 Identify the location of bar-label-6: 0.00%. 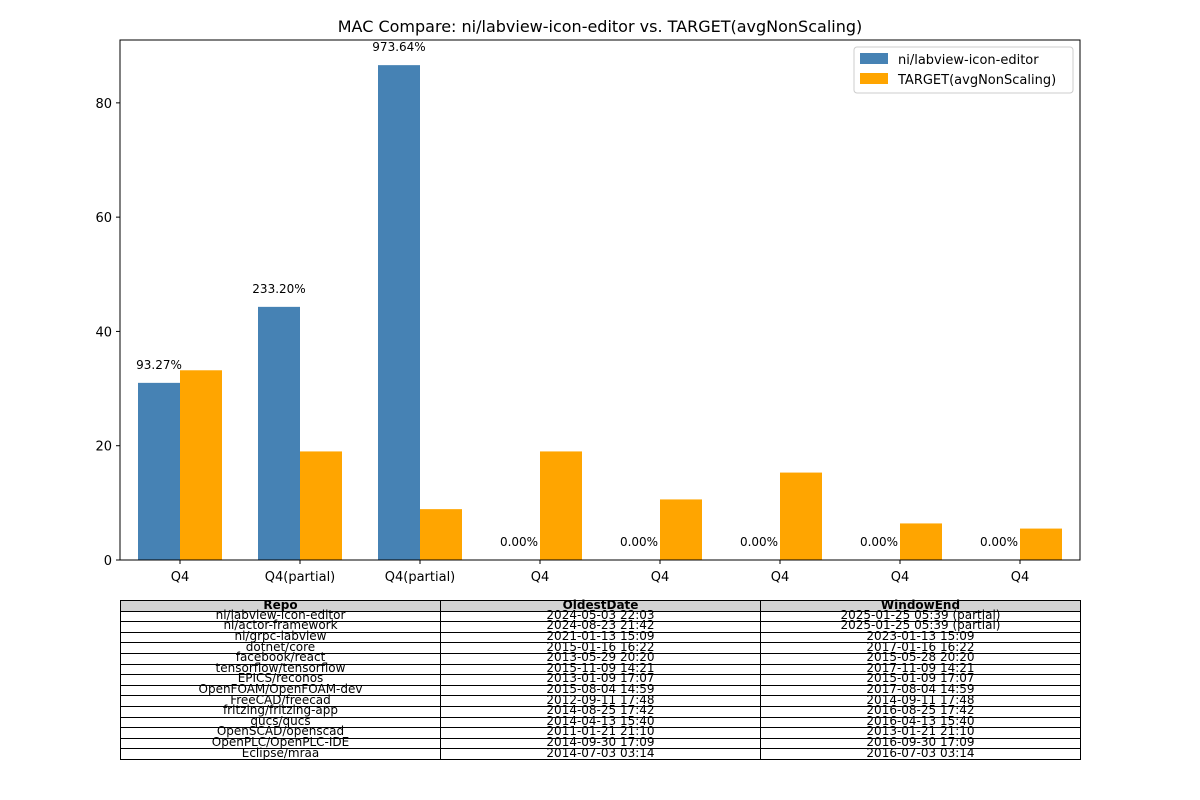
(879, 542).